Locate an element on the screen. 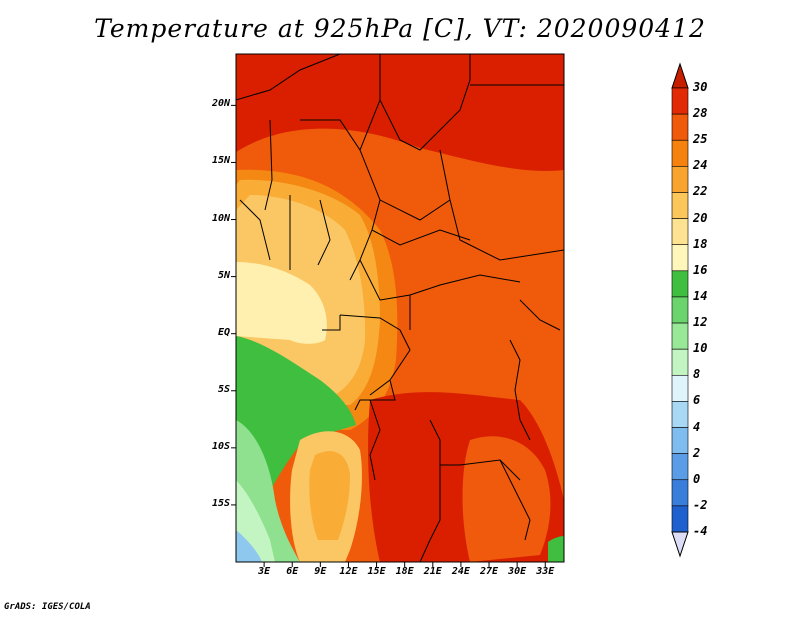 This screenshot has width=800, height=618. lat-tick-label: EQ is located at coordinates (223, 332).